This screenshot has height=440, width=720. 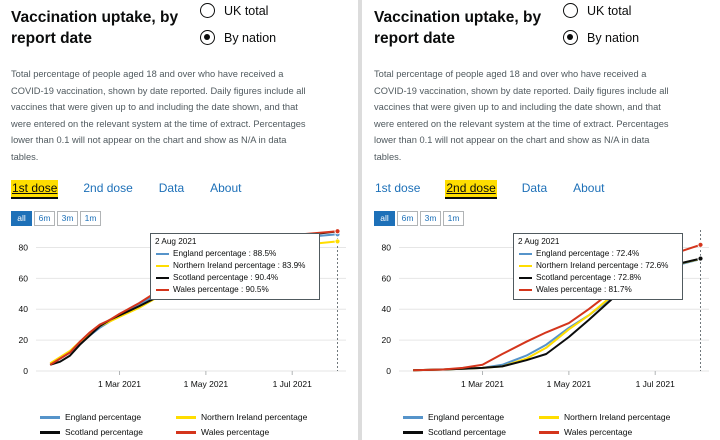 What do you see at coordinates (588, 253) in the screenshot?
I see `tooltip-row-england-text: England percentage : 72.4%` at bounding box center [588, 253].